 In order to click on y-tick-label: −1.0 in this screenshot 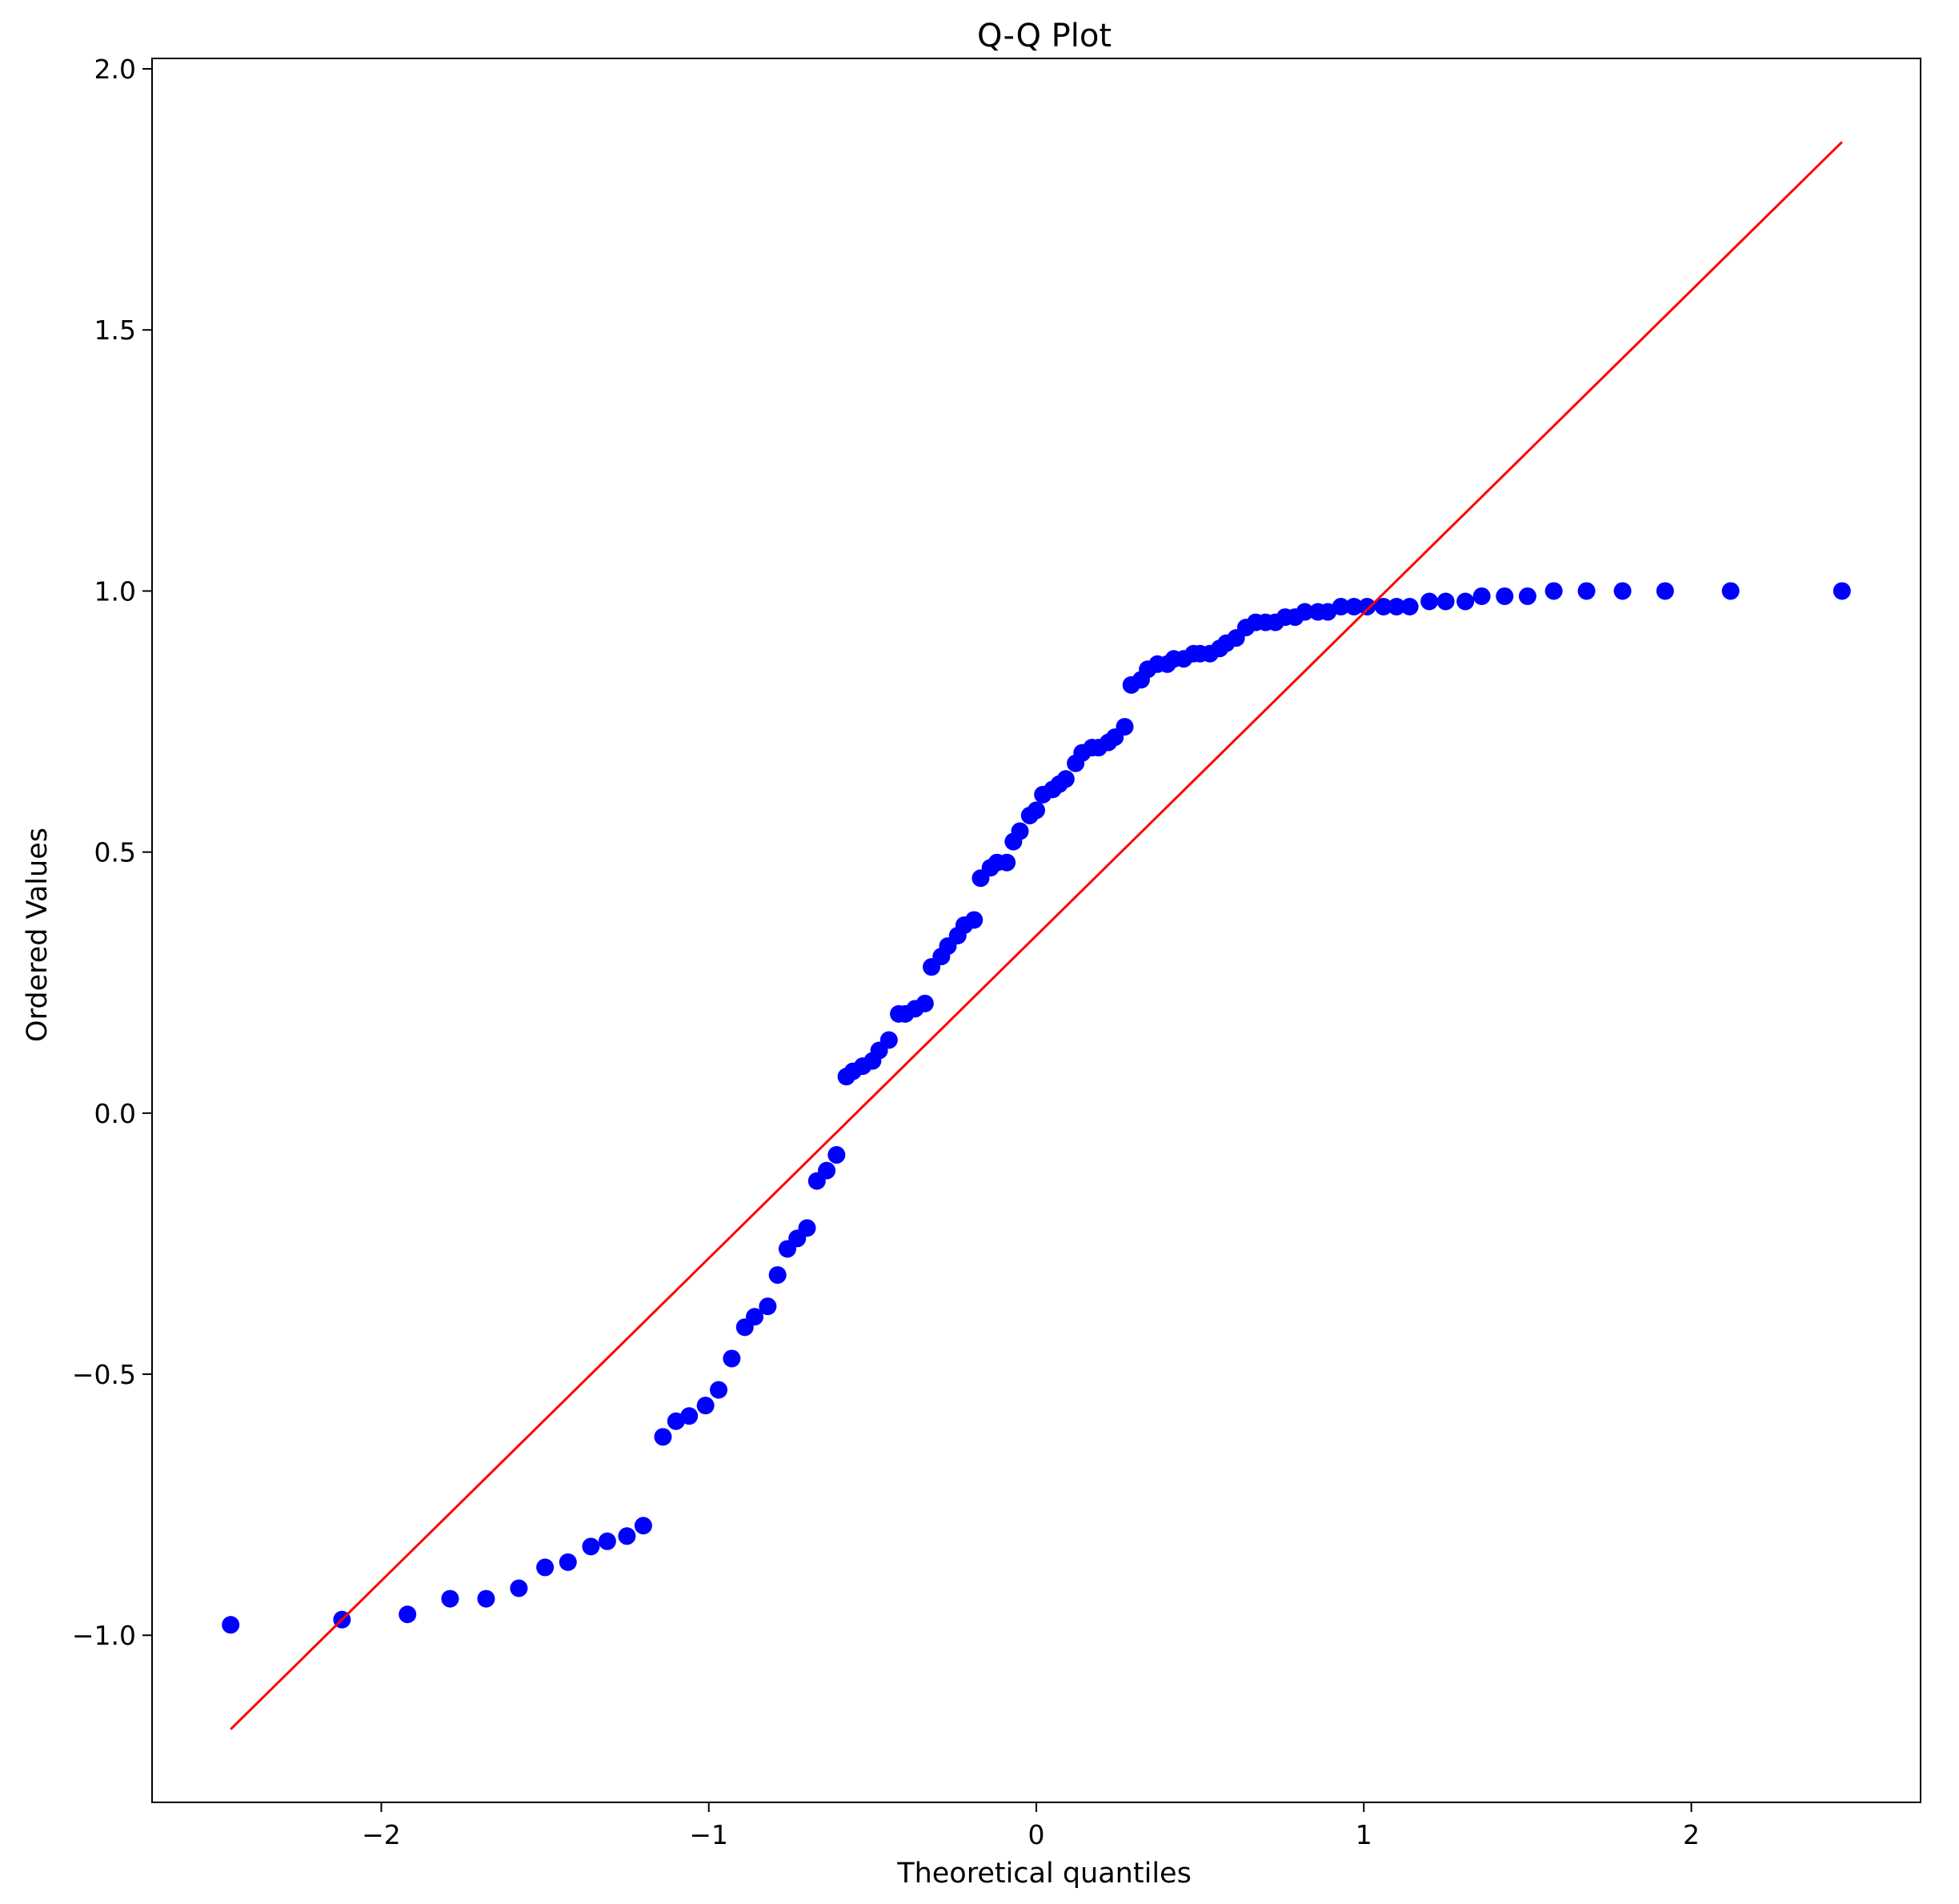, I will do `click(104, 1635)`.